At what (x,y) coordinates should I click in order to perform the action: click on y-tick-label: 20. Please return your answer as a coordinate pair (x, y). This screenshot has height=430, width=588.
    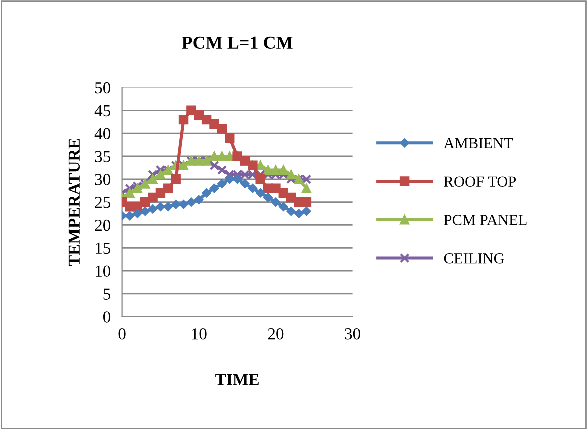
    Looking at the image, I should click on (103, 226).